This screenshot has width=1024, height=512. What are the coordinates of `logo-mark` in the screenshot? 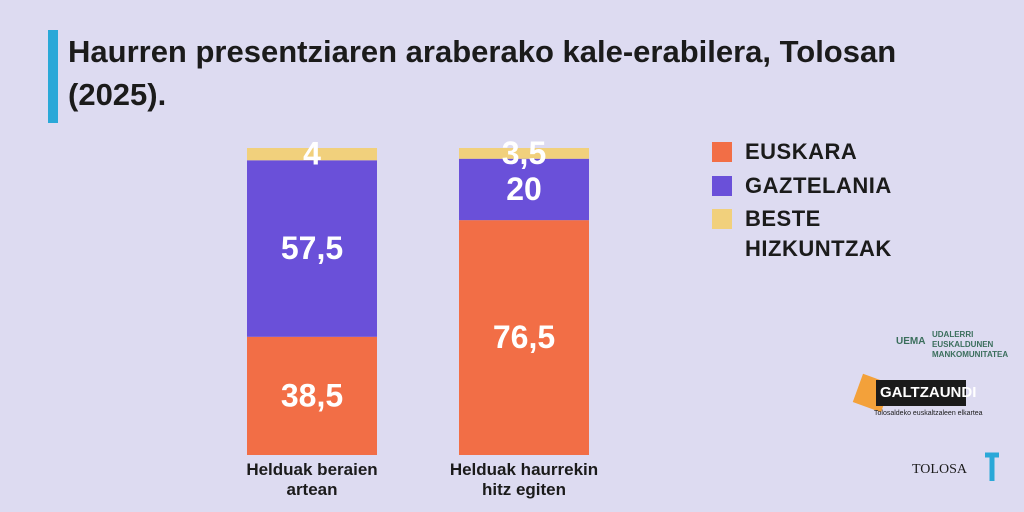 It's located at (992, 466).